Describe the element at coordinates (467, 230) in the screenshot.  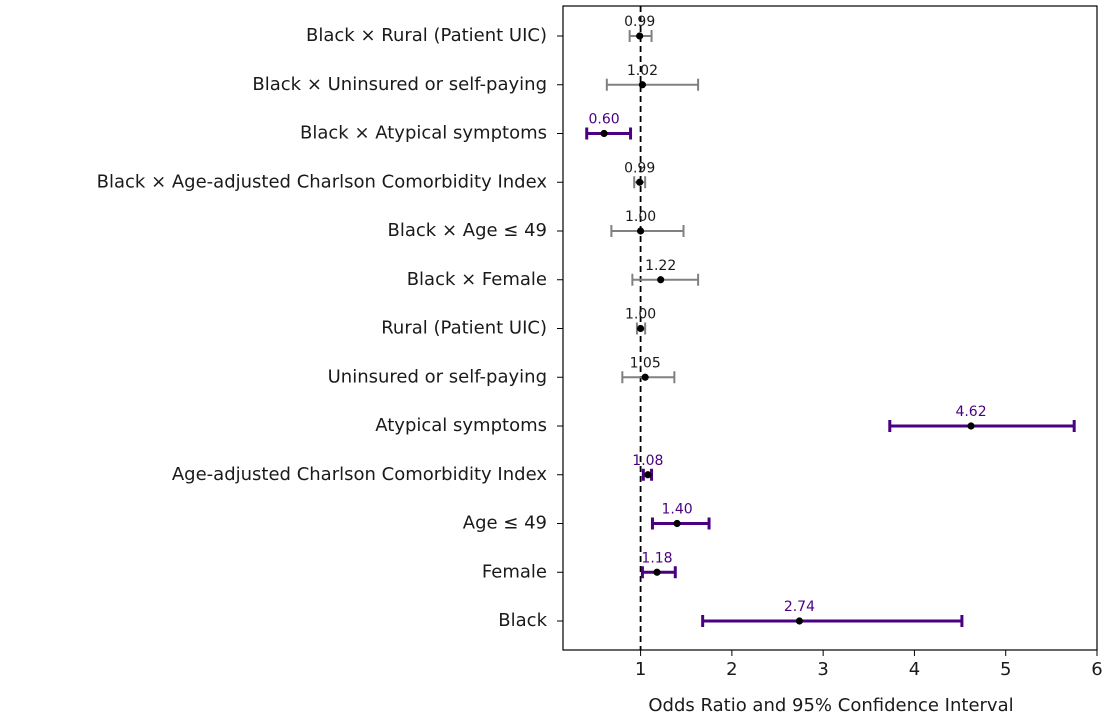
I see `y-tick-label: Black × Age ≤ 49` at that location.